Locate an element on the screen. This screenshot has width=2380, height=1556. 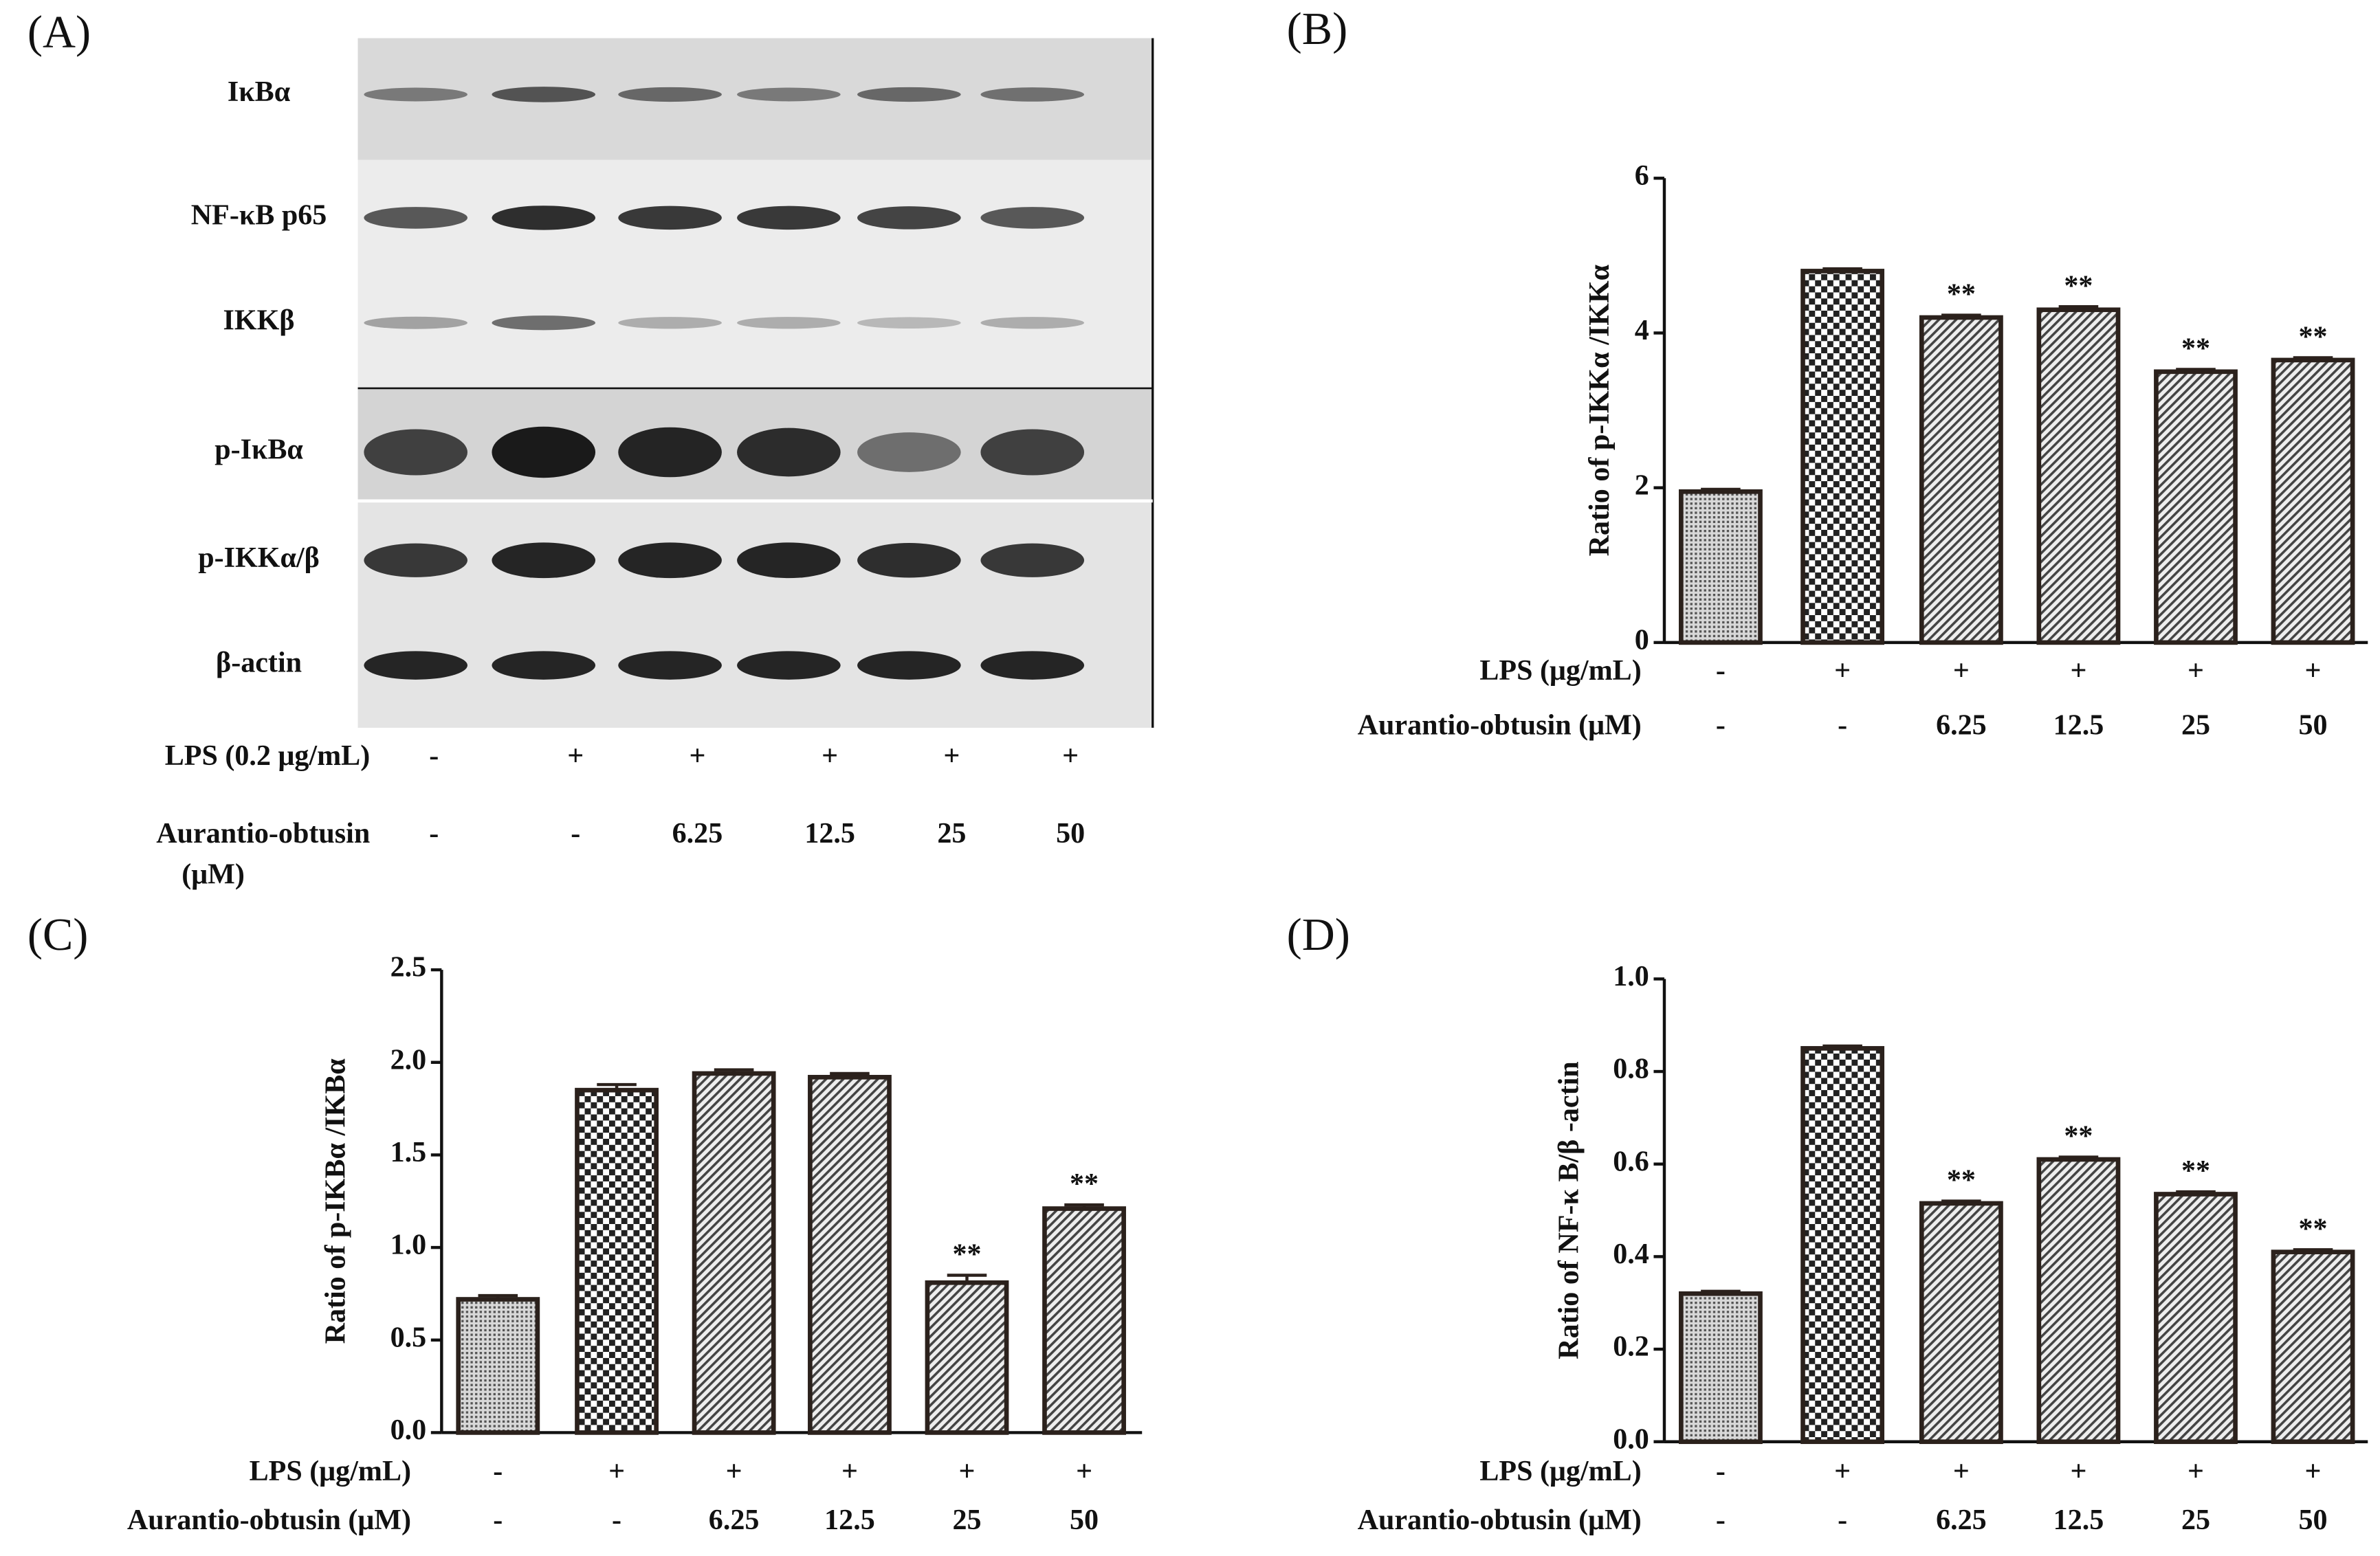
panel-label: (A) is located at coordinates (59, 33).